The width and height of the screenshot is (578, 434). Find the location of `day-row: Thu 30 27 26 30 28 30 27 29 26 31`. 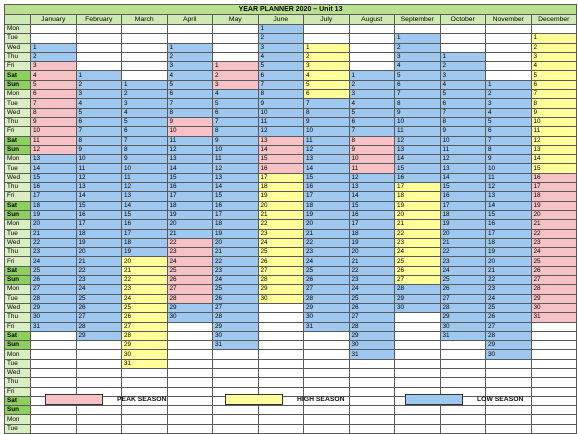

day-row: Thu 30 27 26 30 28 30 27 29 26 31 is located at coordinates (291, 317).